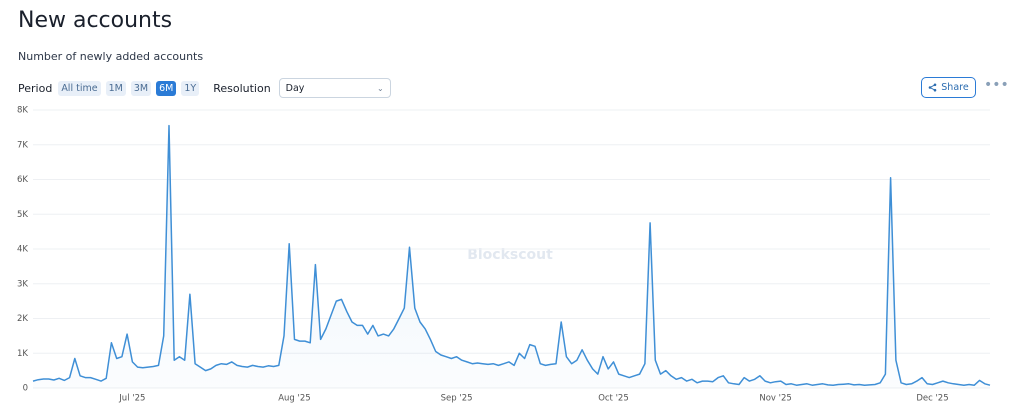 This screenshot has width=1024, height=415. I want to click on period-buttons: All time 1M 3M 6M 1Y, so click(129, 88).